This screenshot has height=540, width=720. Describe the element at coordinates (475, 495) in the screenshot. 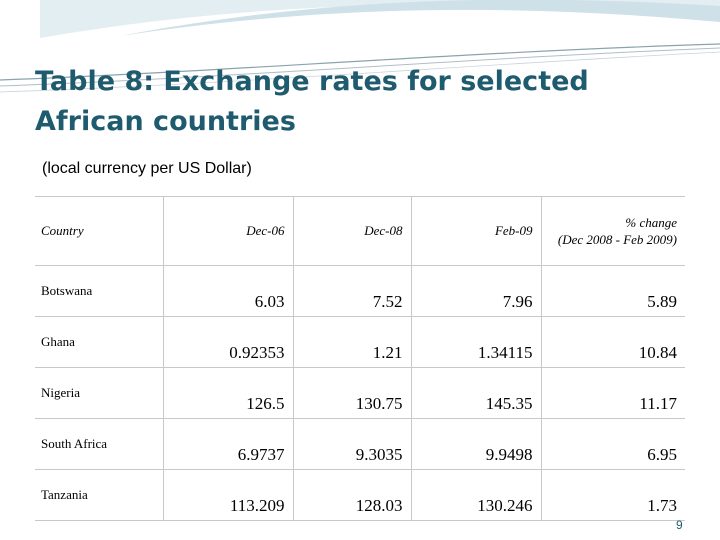

I see `feb09-cell: 130.246` at that location.